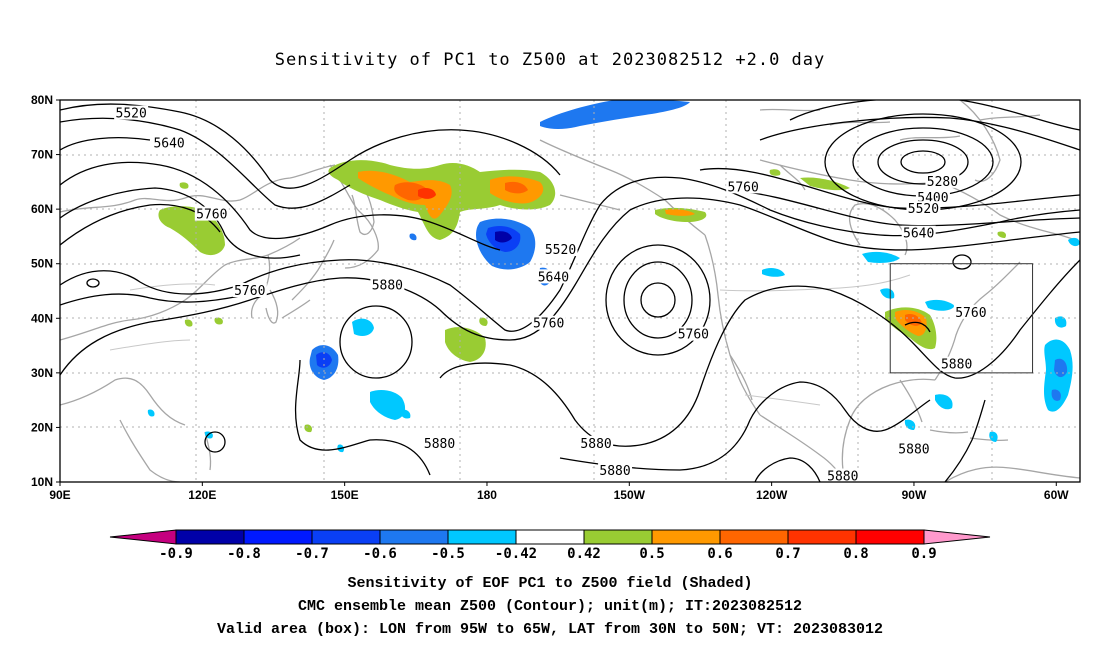 The width and height of the screenshot is (1100, 650). What do you see at coordinates (1056, 495) in the screenshot?
I see `lon-label: 60W` at bounding box center [1056, 495].